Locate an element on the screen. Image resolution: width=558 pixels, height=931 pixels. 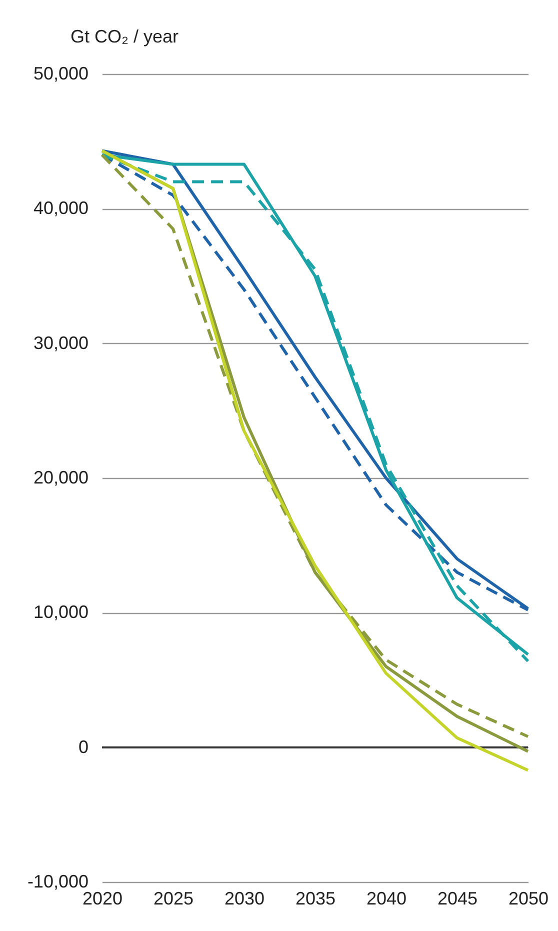
x-tick-label: 2045 is located at coordinates (457, 898).